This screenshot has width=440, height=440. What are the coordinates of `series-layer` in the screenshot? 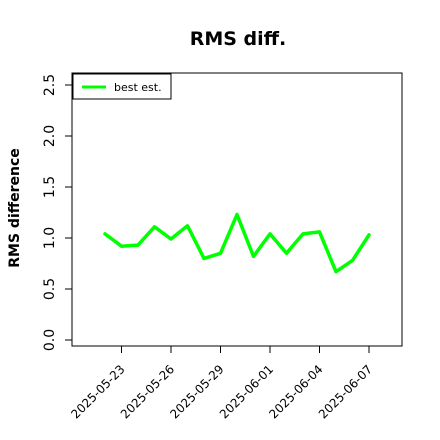 It's located at (237, 243).